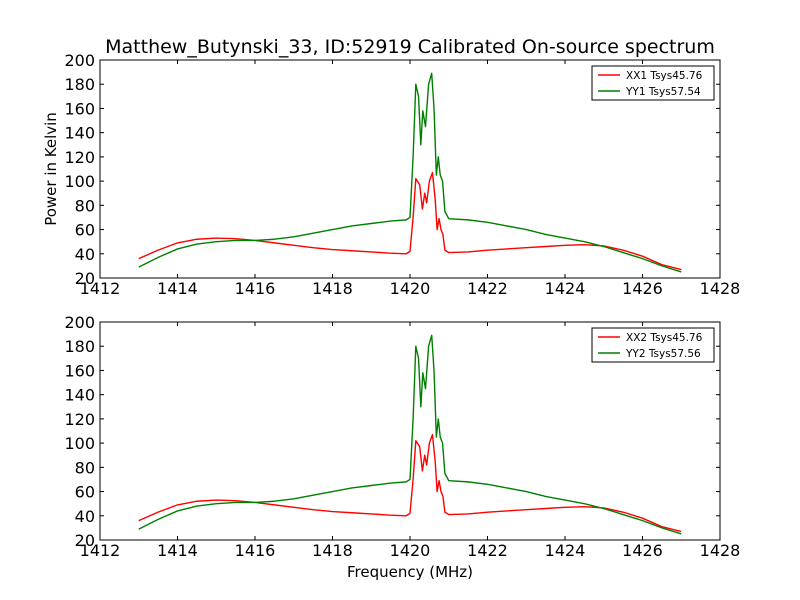  Describe the element at coordinates (85, 205) in the screenshot. I see `plot1-y-tick-label: 80` at that location.